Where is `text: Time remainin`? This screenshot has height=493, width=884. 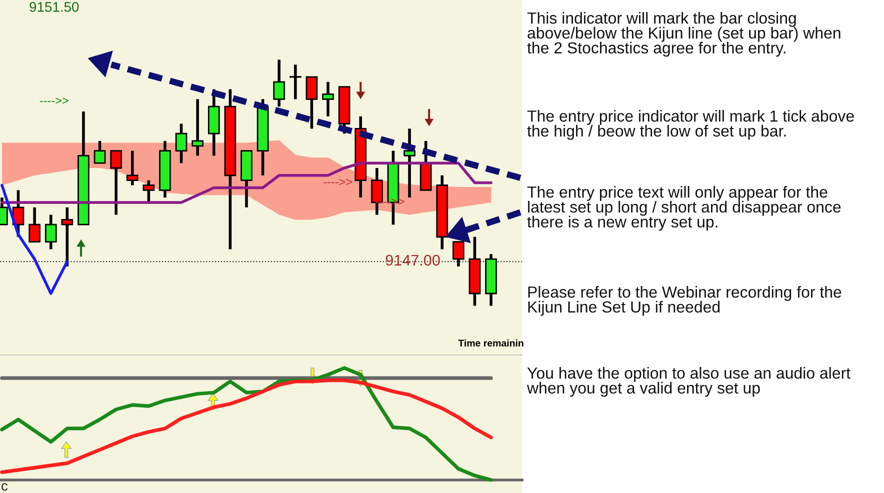
text: Time remainin is located at coordinates (491, 343).